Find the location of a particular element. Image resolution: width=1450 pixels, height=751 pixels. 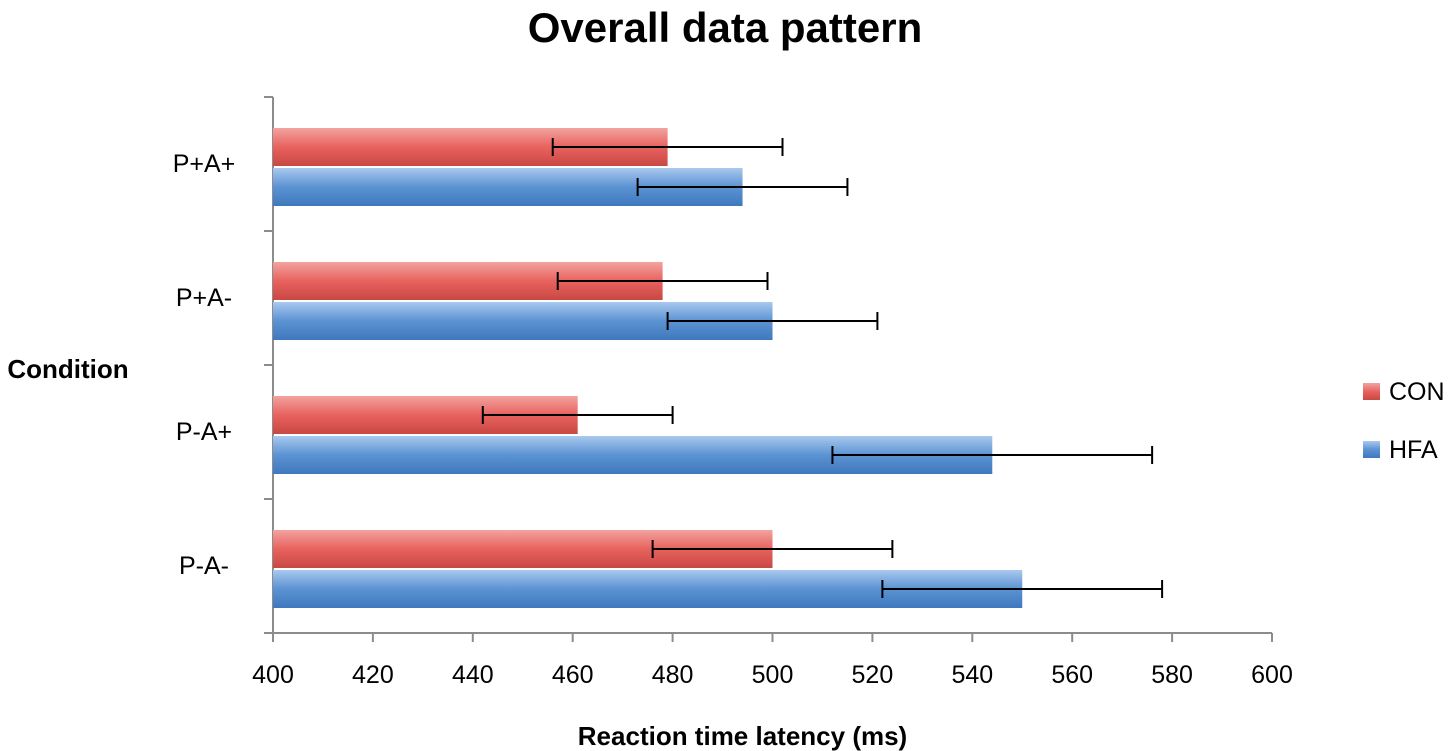

x-tick-label: 420 is located at coordinates (373, 675).